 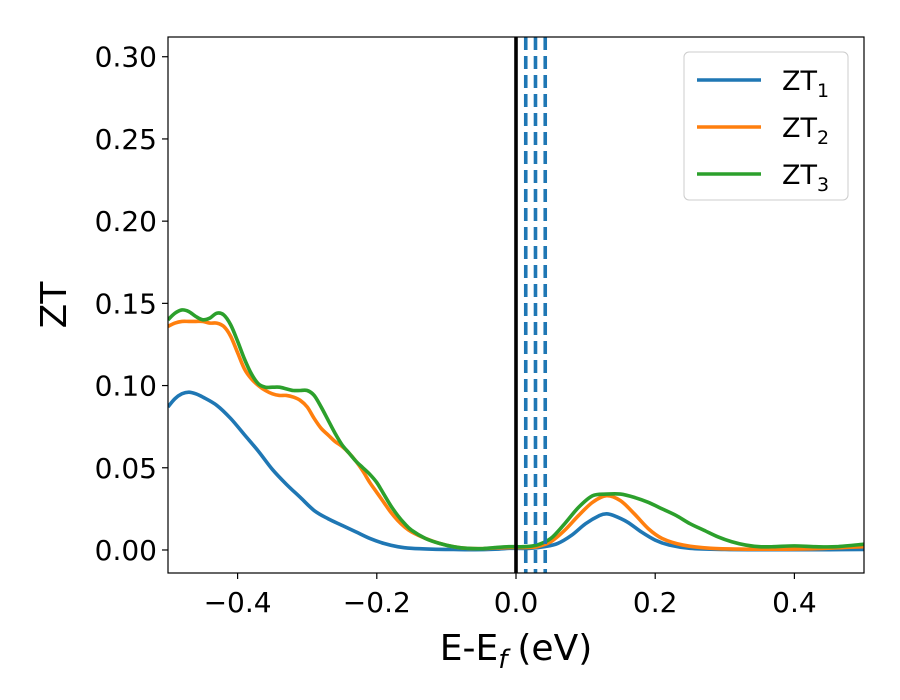 What do you see at coordinates (554, 648) in the screenshot?
I see `x-axis-label-unit: (eV)` at bounding box center [554, 648].